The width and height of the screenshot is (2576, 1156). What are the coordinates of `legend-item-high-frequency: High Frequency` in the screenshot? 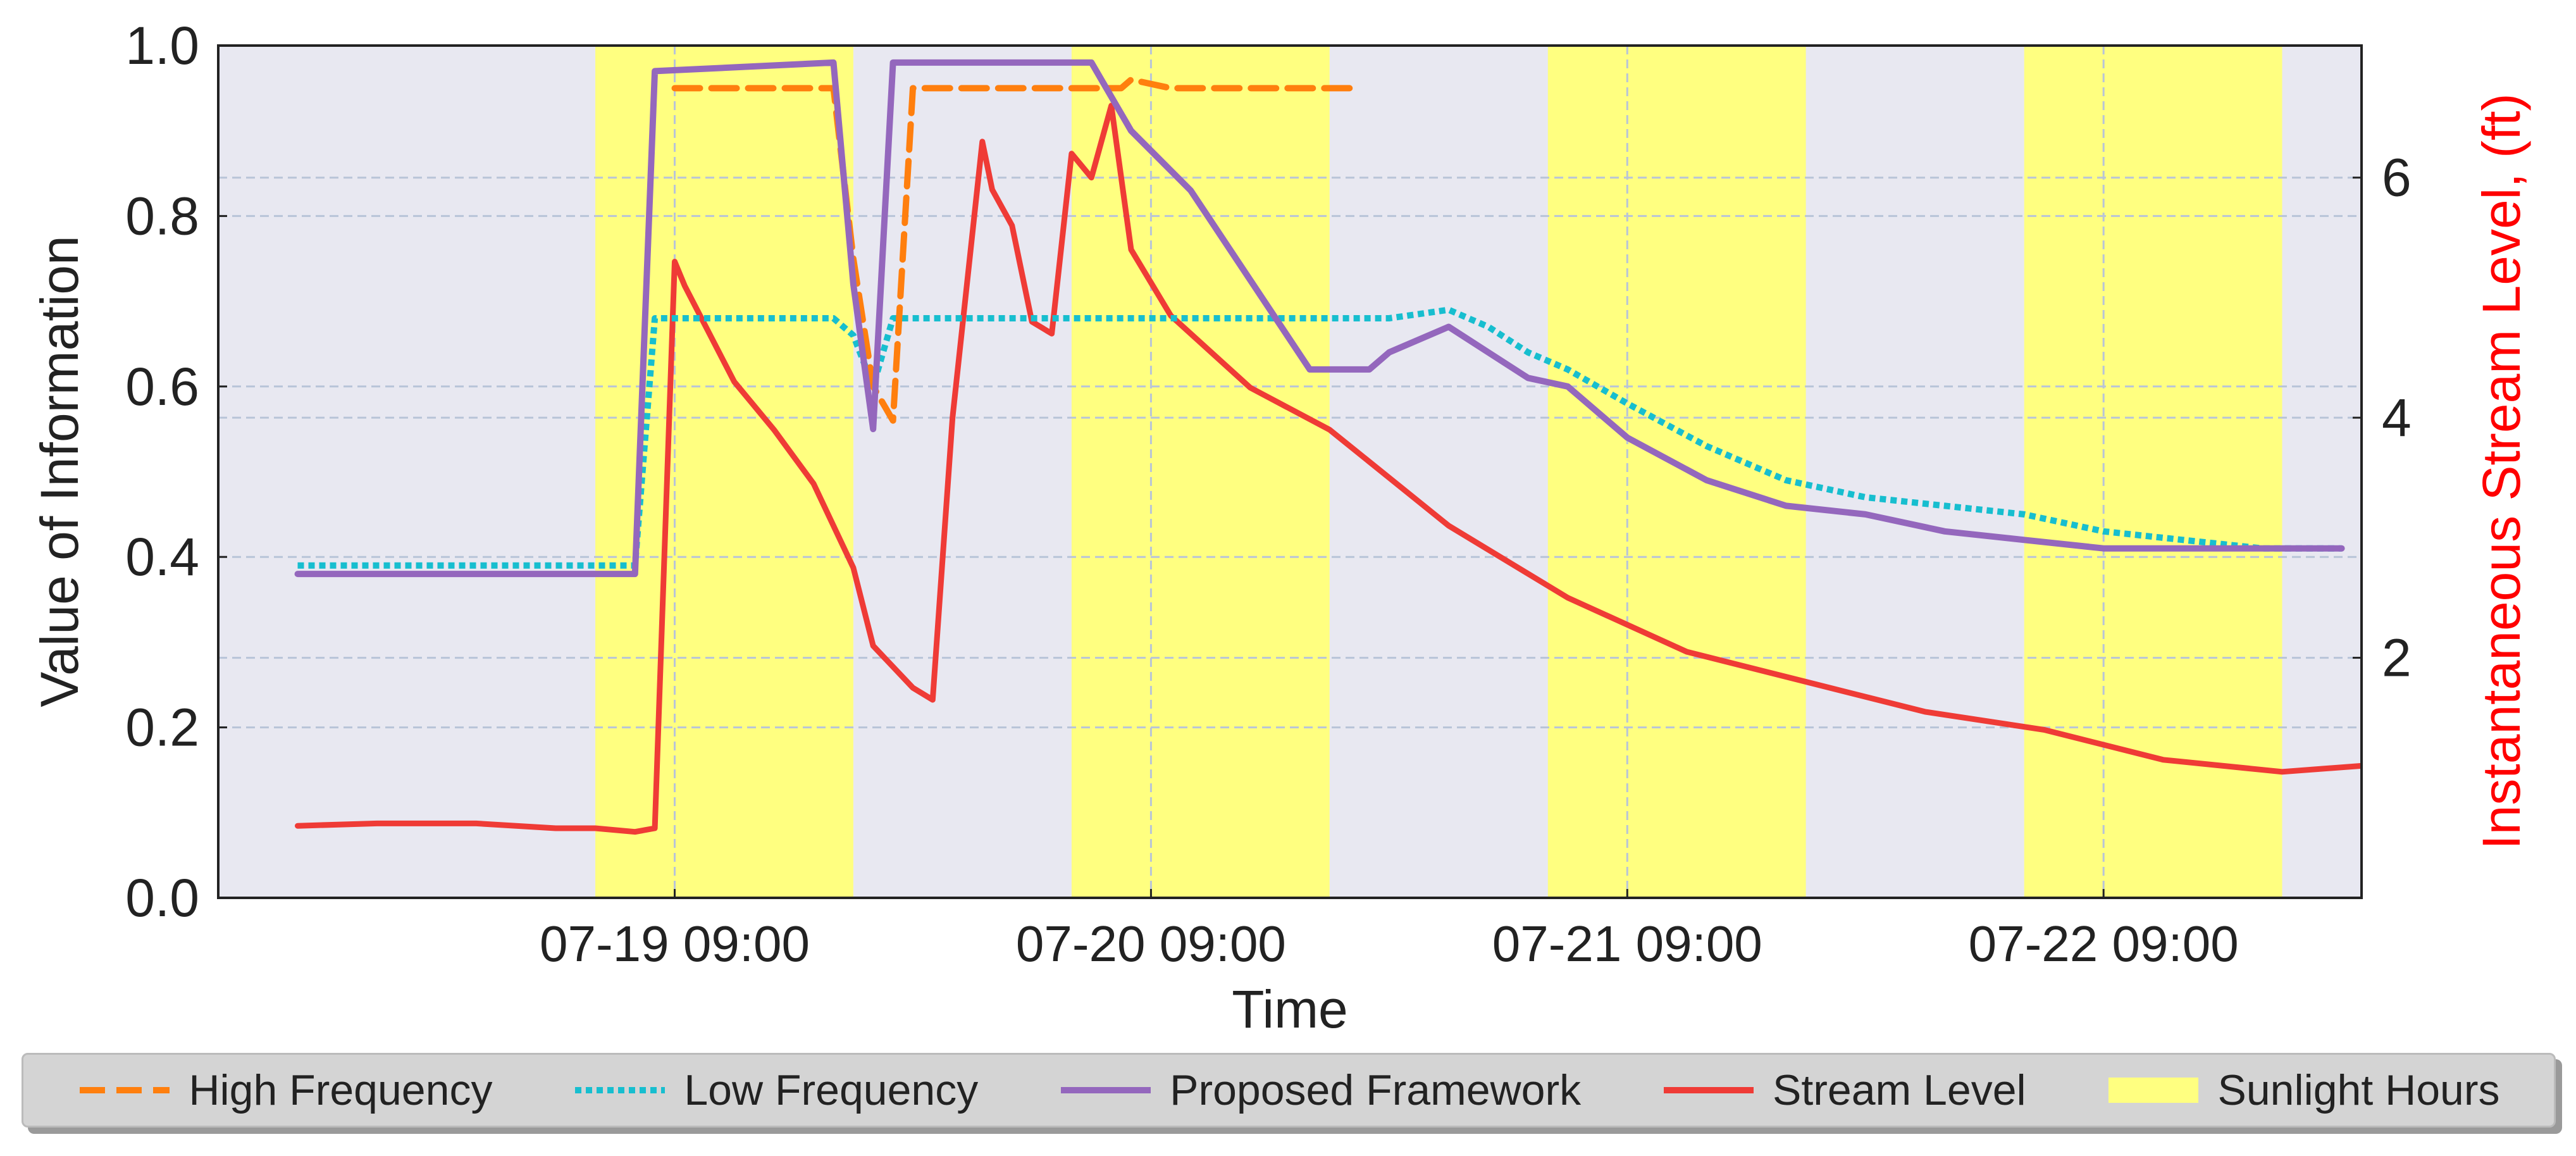 It's located at (285, 1091).